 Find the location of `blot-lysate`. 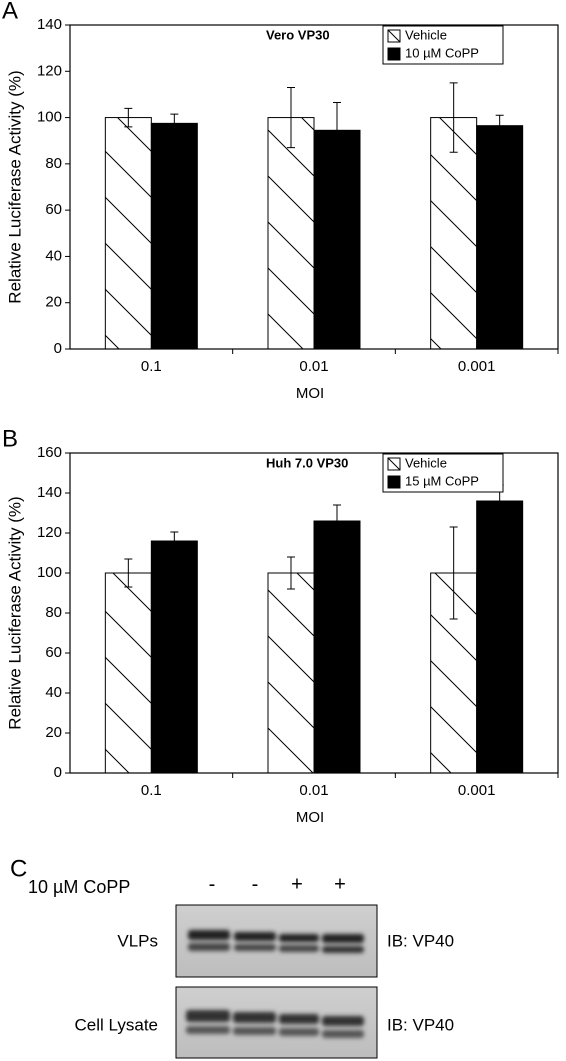

blot-lysate is located at coordinates (276, 1022).